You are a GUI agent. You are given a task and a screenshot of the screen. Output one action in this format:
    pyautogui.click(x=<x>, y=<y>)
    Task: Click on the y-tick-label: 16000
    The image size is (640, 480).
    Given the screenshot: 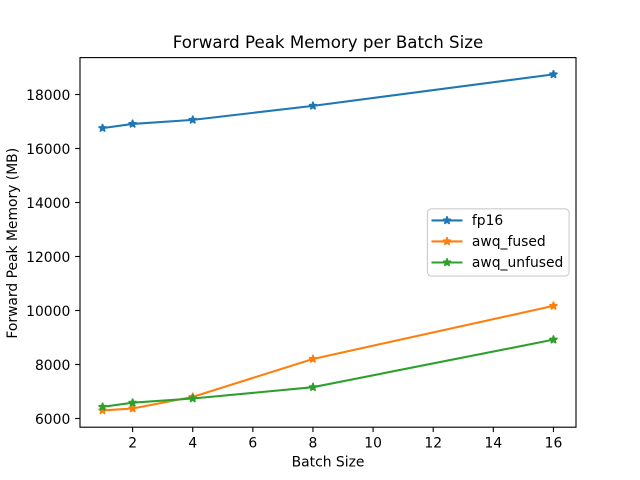 What is the action you would take?
    pyautogui.click(x=48, y=150)
    